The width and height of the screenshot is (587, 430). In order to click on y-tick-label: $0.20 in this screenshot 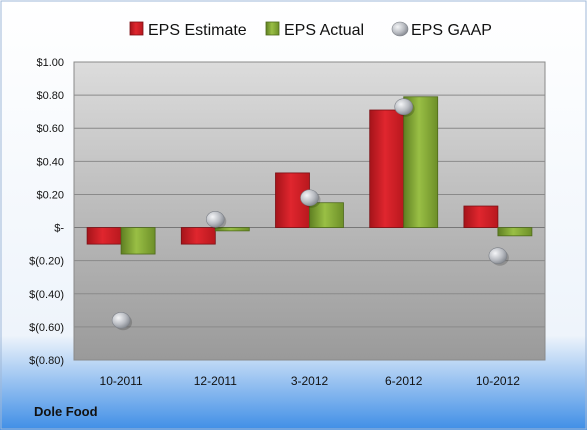, I will do `click(50, 195)`.